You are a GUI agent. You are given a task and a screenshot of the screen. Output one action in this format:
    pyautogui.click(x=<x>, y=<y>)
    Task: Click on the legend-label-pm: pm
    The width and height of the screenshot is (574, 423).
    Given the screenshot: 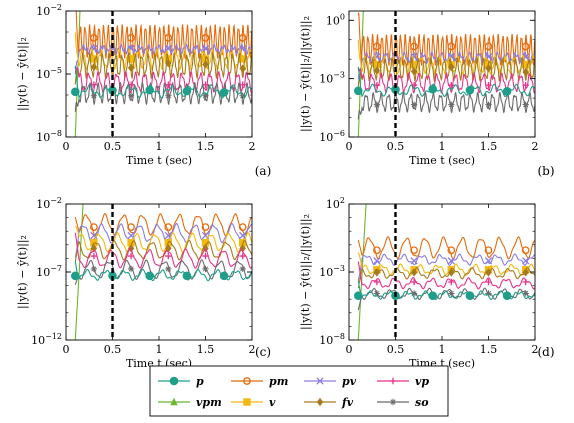 What is the action you would take?
    pyautogui.click(x=278, y=381)
    